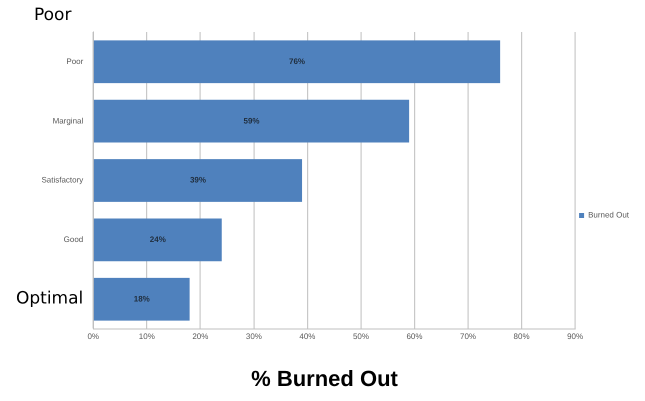  I want to click on y-tick-label: Good, so click(74, 239).